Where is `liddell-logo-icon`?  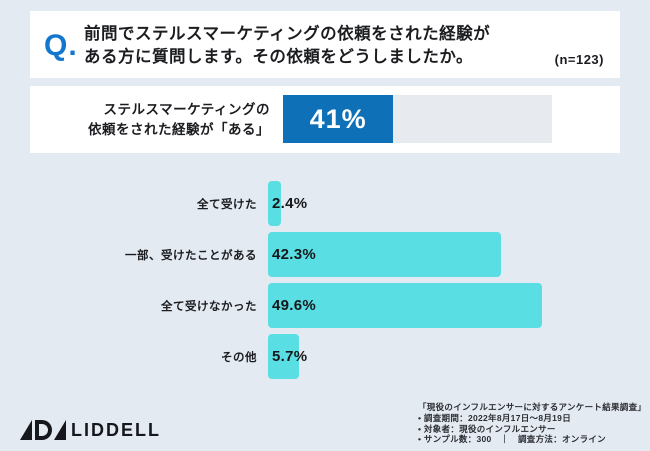
liddell-logo-icon is located at coordinates (43, 430).